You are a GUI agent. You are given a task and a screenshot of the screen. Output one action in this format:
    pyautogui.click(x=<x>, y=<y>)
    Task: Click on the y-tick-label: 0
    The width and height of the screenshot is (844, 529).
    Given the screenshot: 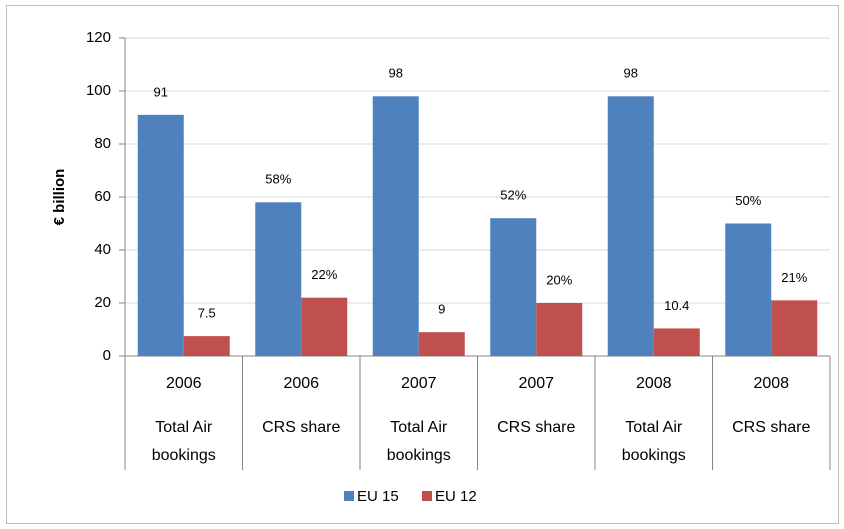 What is the action you would take?
    pyautogui.click(x=107, y=355)
    